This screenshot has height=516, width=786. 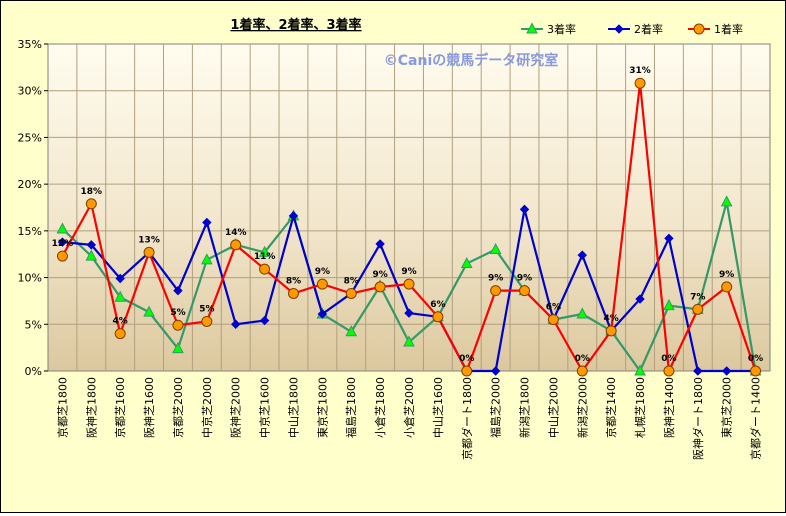 I want to click on data-label: 5%, so click(x=206, y=309).